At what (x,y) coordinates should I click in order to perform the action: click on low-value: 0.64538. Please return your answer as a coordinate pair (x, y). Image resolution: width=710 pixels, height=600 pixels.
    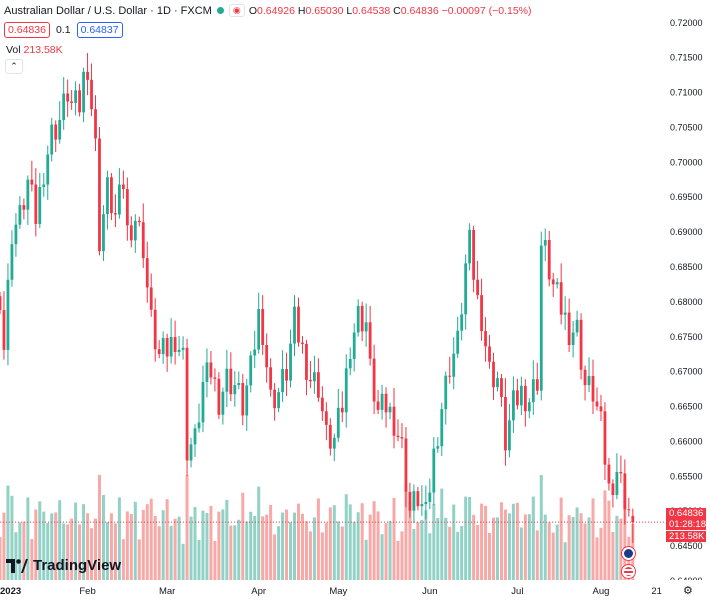
    Looking at the image, I should click on (371, 10).